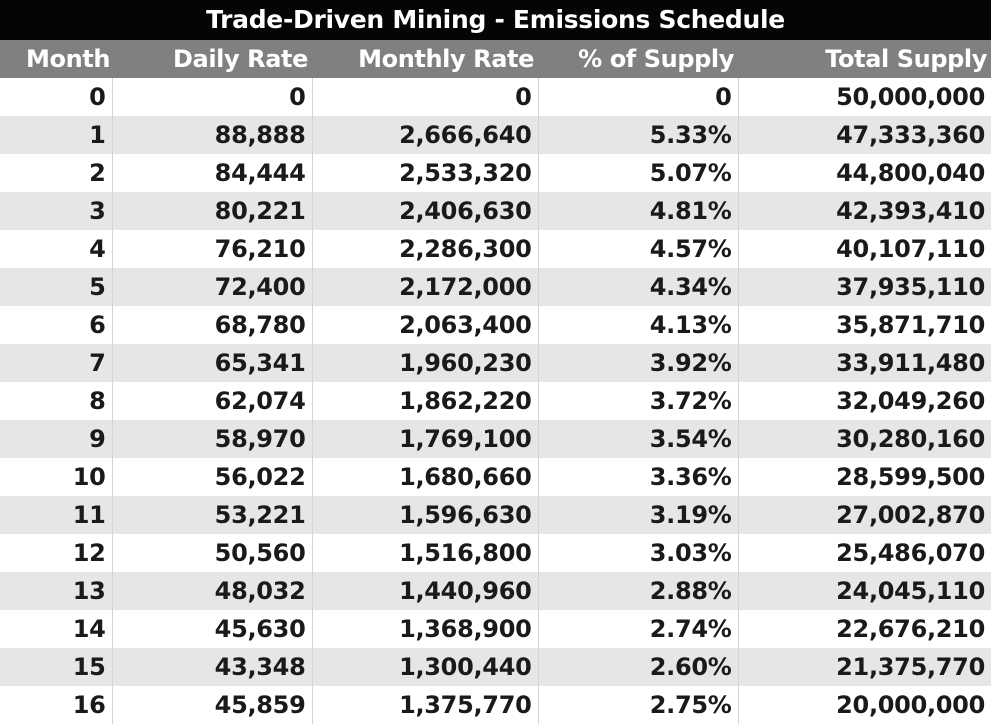  Describe the element at coordinates (211, 629) in the screenshot. I see `cell-daily-rate: 45,630` at that location.